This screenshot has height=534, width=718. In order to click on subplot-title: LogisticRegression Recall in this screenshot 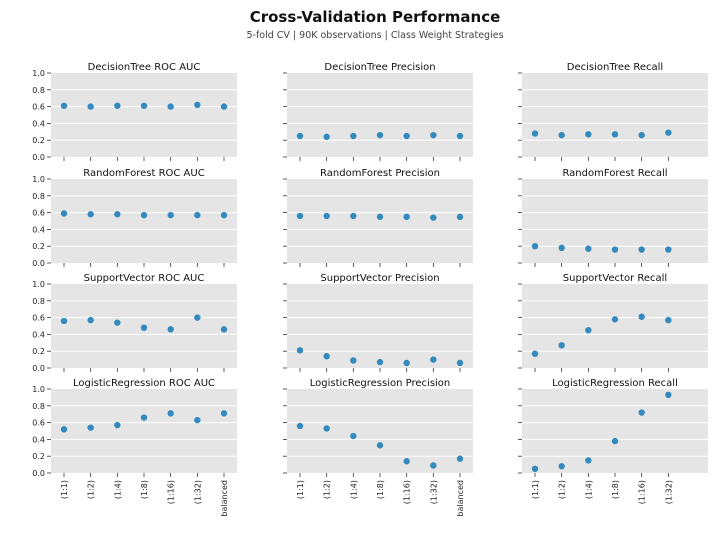, I will do `click(615, 383)`.